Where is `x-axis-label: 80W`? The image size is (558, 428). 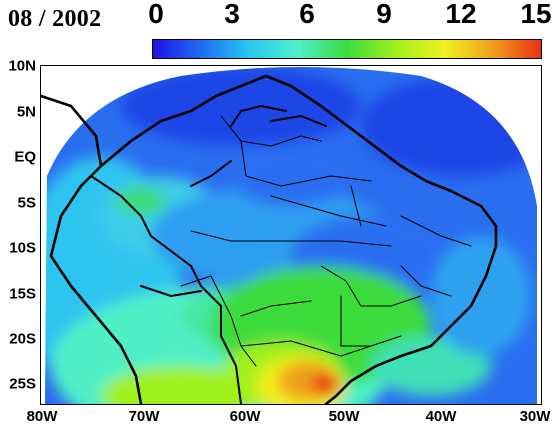
x-axis-label: 80W is located at coordinates (42, 416).